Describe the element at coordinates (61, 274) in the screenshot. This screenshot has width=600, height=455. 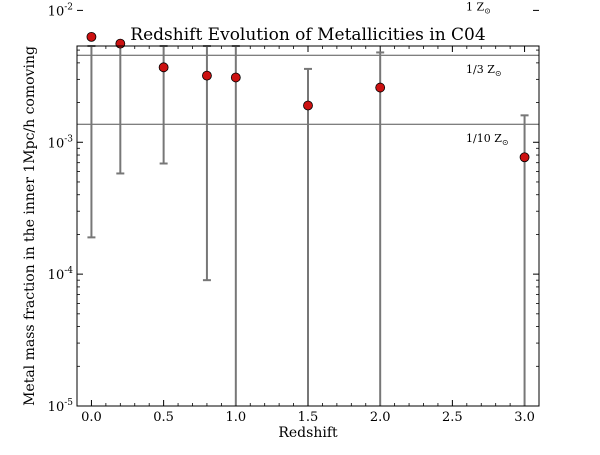
I see `y-tick-label: 10⁻⁴` at that location.